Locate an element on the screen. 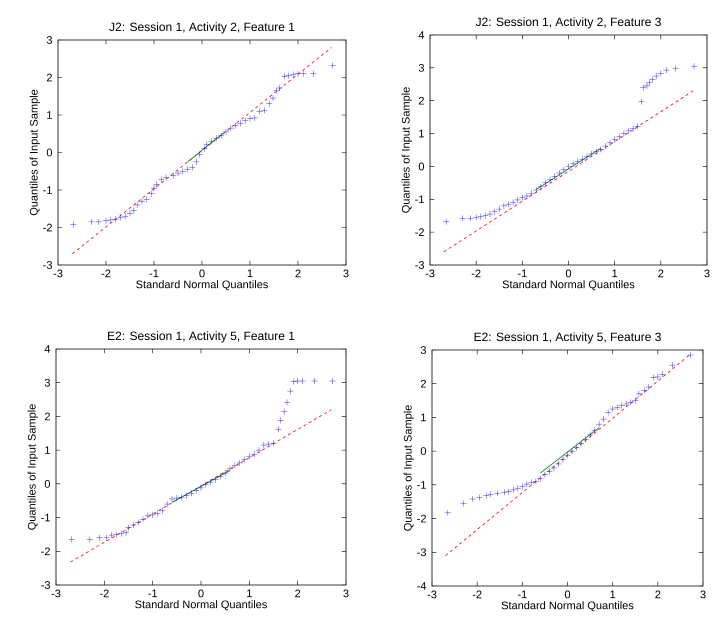 The height and width of the screenshot is (623, 715). x-tick-label: 1 is located at coordinates (615, 274).